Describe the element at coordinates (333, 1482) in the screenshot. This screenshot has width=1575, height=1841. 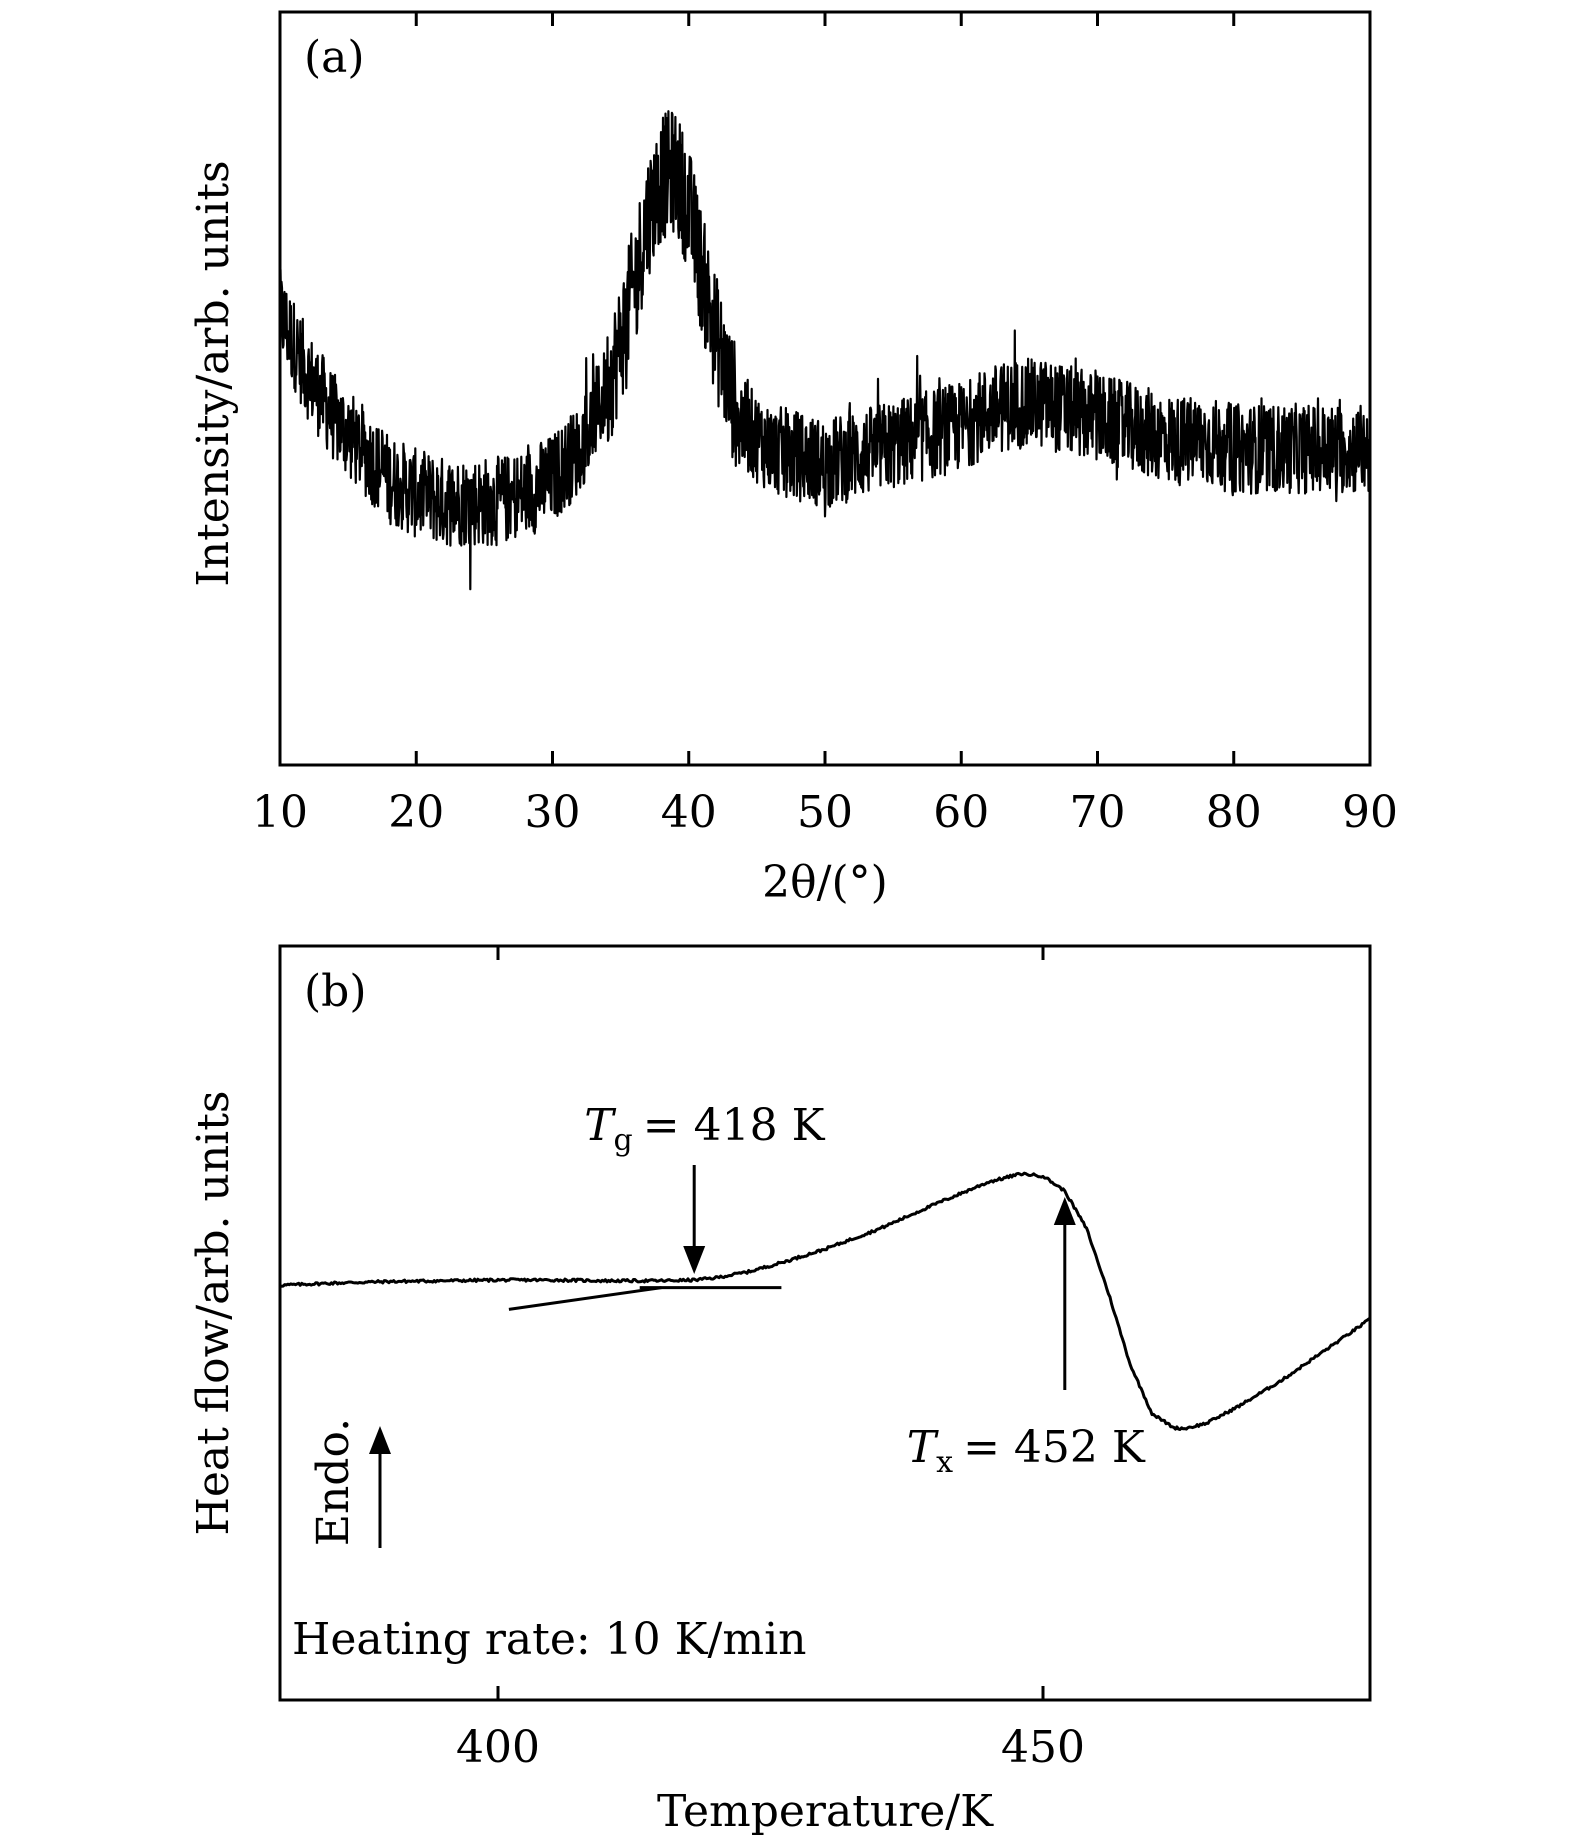
I see `endo-label: Endo.` at that location.